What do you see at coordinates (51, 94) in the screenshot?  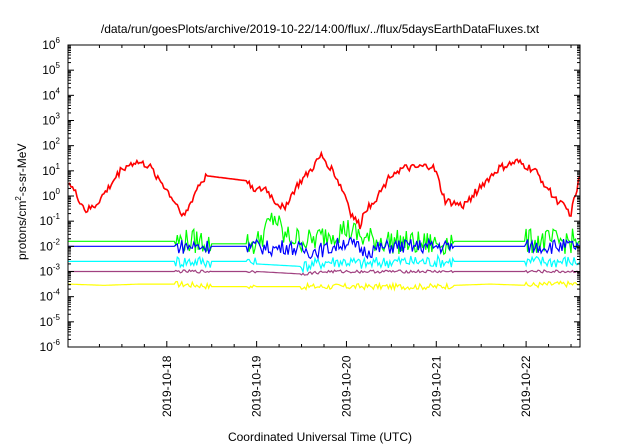 I see `y-tick-label: 10⁴` at bounding box center [51, 94].